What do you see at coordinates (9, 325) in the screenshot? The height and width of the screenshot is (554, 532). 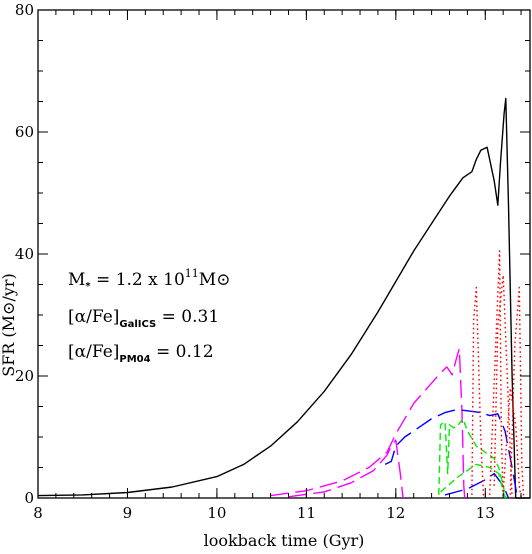 I see `y-axis-label: SFR (M⊙/yr)` at bounding box center [9, 325].